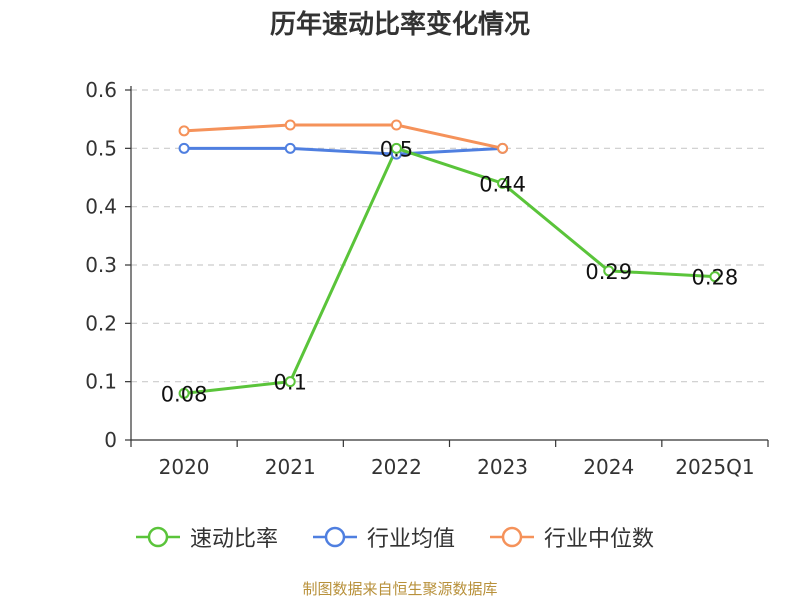 The image size is (800, 600). I want to click on chart-title: 历年速动比率变化情况, so click(399, 25).